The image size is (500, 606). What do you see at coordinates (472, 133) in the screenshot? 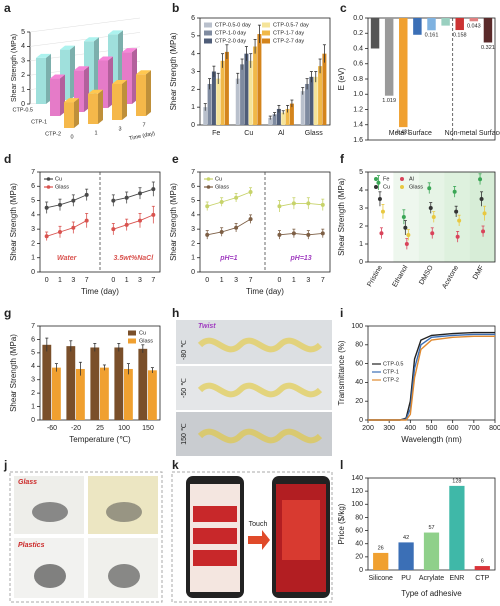
I see `group-label: Non-metal Surface` at bounding box center [472, 133].